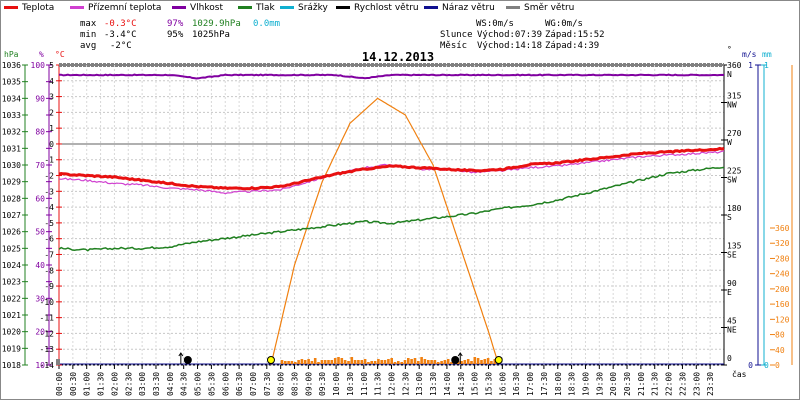 This screenshot has height=400, width=800. Describe the element at coordinates (58, 362) in the screenshot. I see `start-marker` at that location.